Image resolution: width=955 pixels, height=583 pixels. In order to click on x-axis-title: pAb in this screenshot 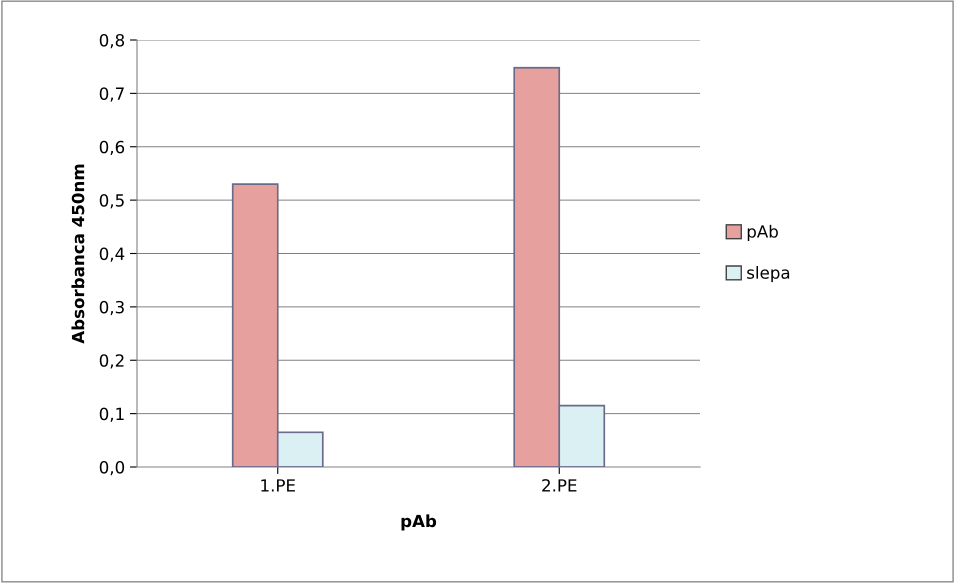, I will do `click(419, 522)`.